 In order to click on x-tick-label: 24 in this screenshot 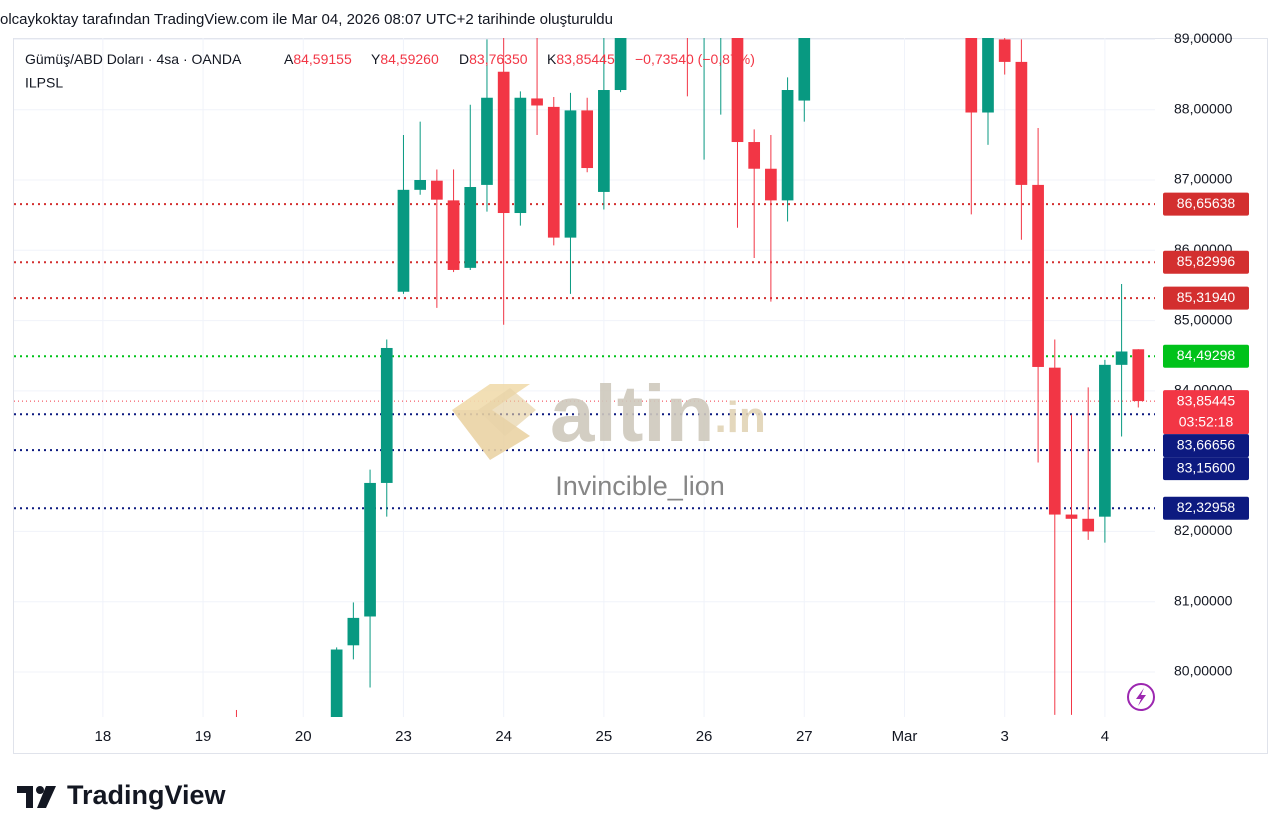, I will do `click(503, 736)`.